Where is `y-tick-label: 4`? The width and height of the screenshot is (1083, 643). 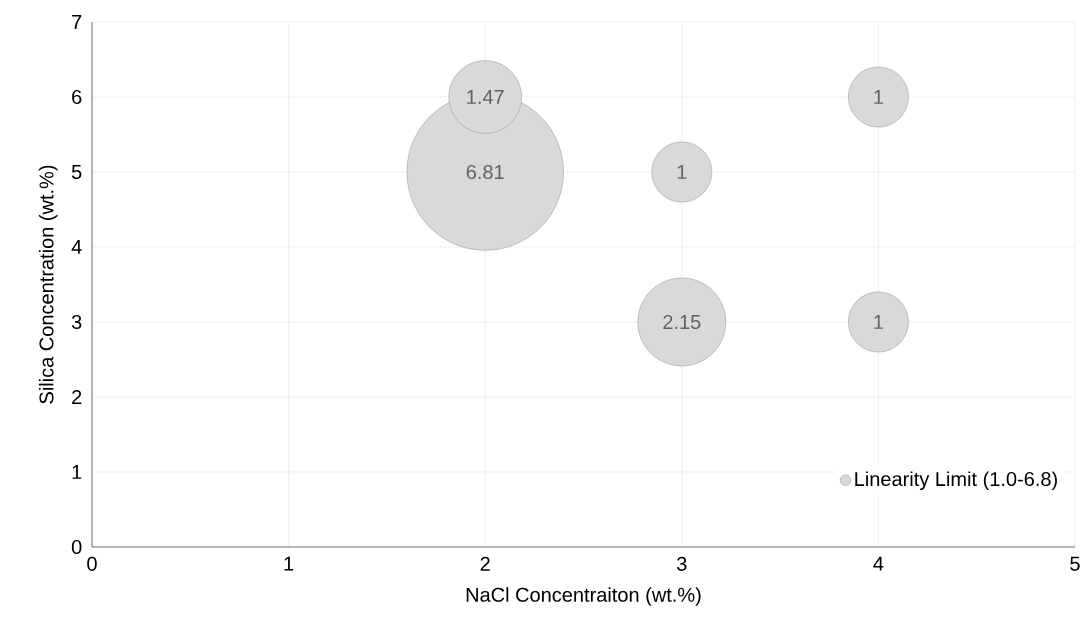
y-tick-label: 4 is located at coordinates (76, 247).